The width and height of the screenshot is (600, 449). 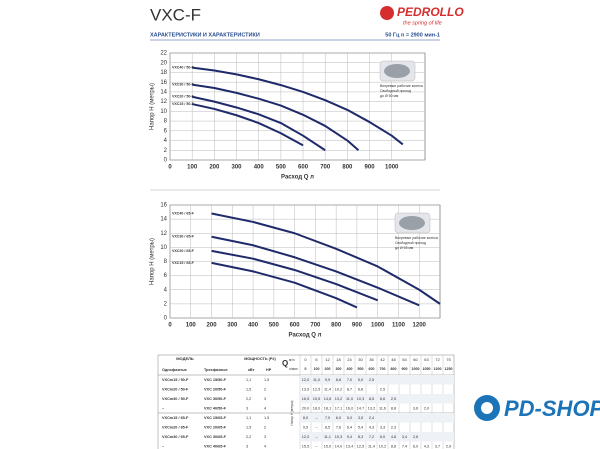 What do you see at coordinates (175, 399) in the screenshot?
I see `cell: VXCm30 / 50-F` at bounding box center [175, 399].